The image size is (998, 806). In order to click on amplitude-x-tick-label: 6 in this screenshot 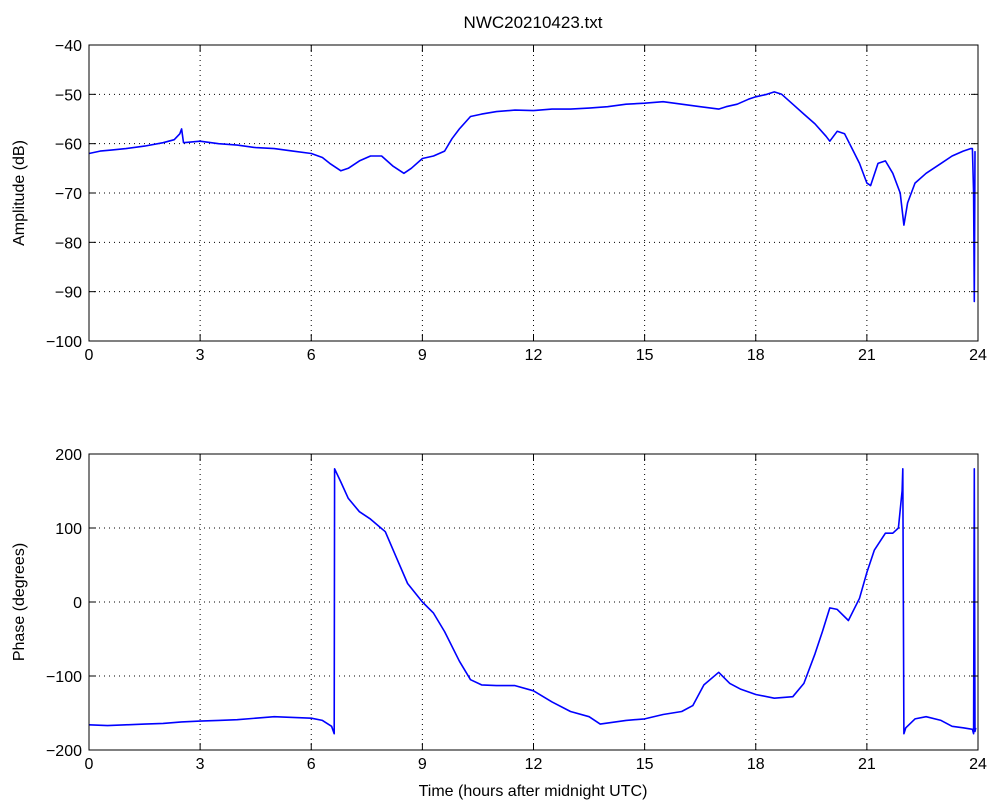, I will do `click(311, 355)`.